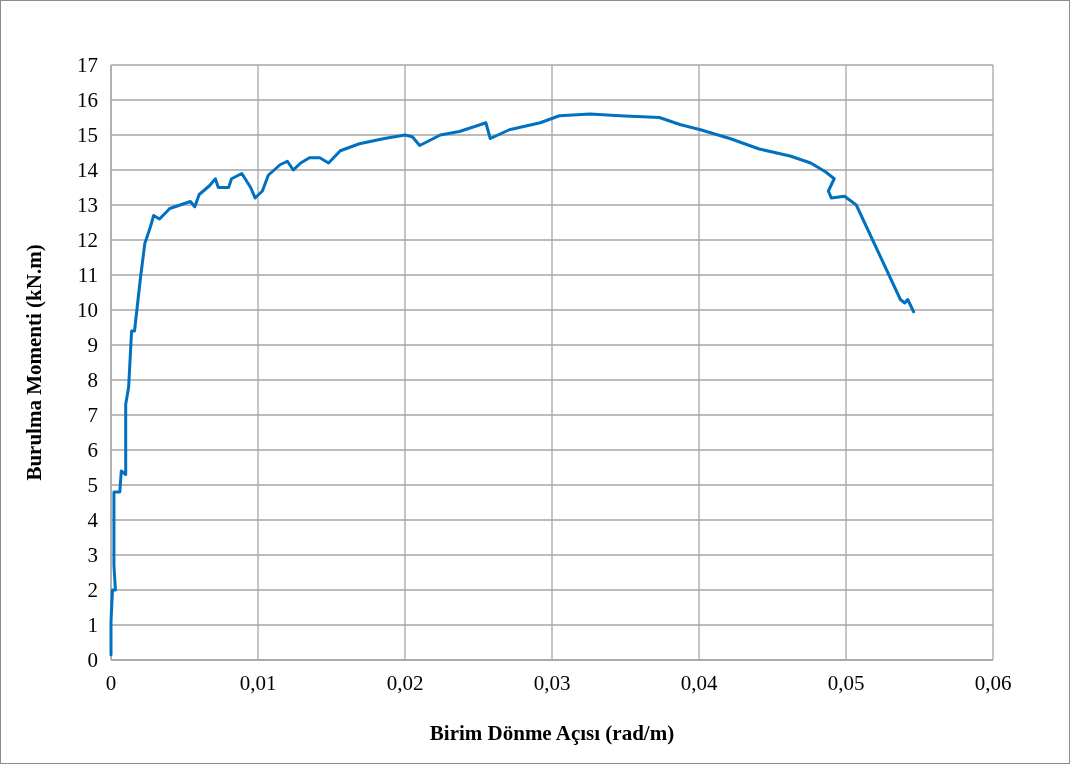 This screenshot has height=764, width=1070. Describe the element at coordinates (93, 520) in the screenshot. I see `y-tick-label: 4` at that location.